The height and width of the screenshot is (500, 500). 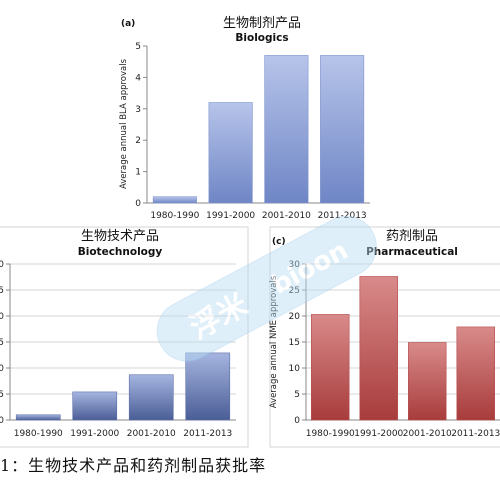 I want to click on y-tick-label: 2, so click(x=138, y=141).